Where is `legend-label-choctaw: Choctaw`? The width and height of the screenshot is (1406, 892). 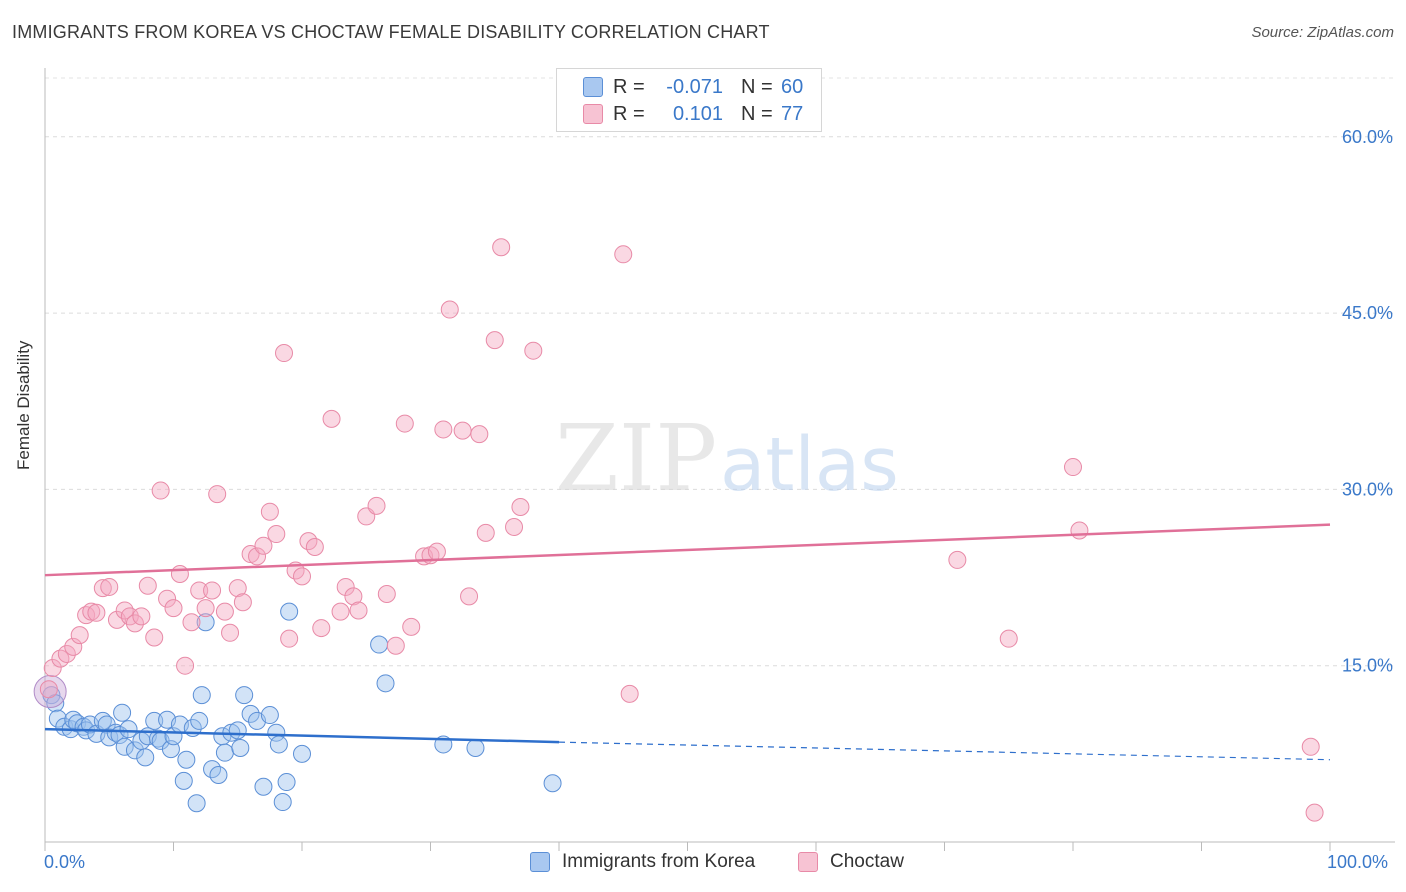 legend-label-choctaw: Choctaw is located at coordinates (867, 861).